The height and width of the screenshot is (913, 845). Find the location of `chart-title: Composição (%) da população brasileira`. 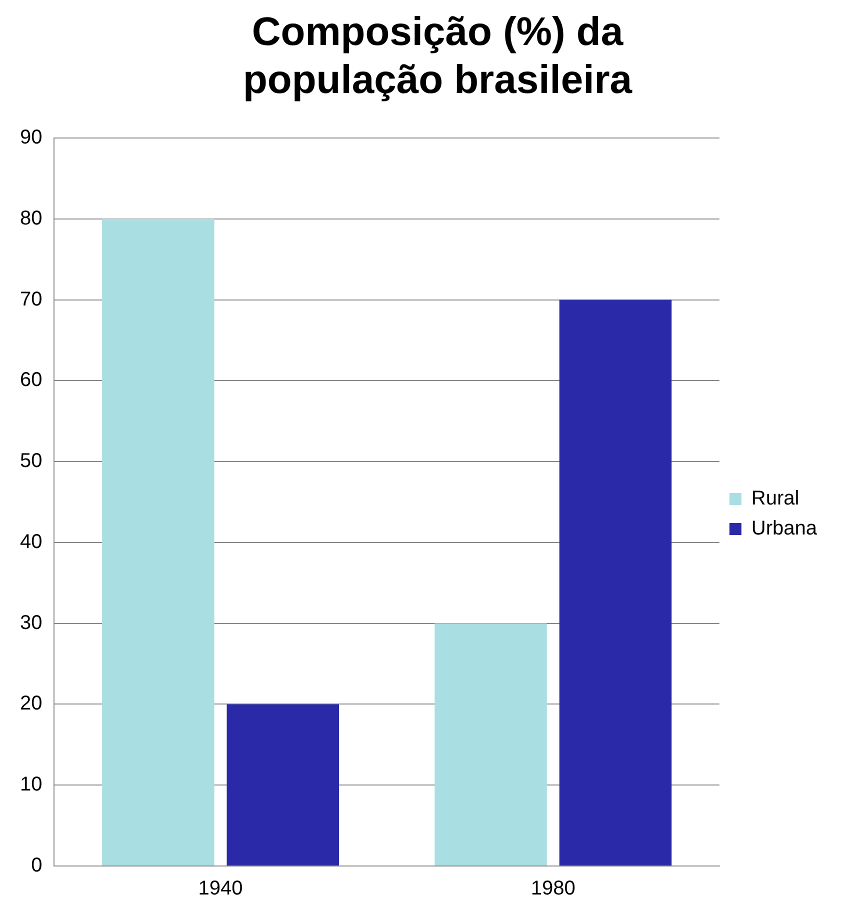

chart-title: Composição (%) da população brasileira is located at coordinates (438, 56).